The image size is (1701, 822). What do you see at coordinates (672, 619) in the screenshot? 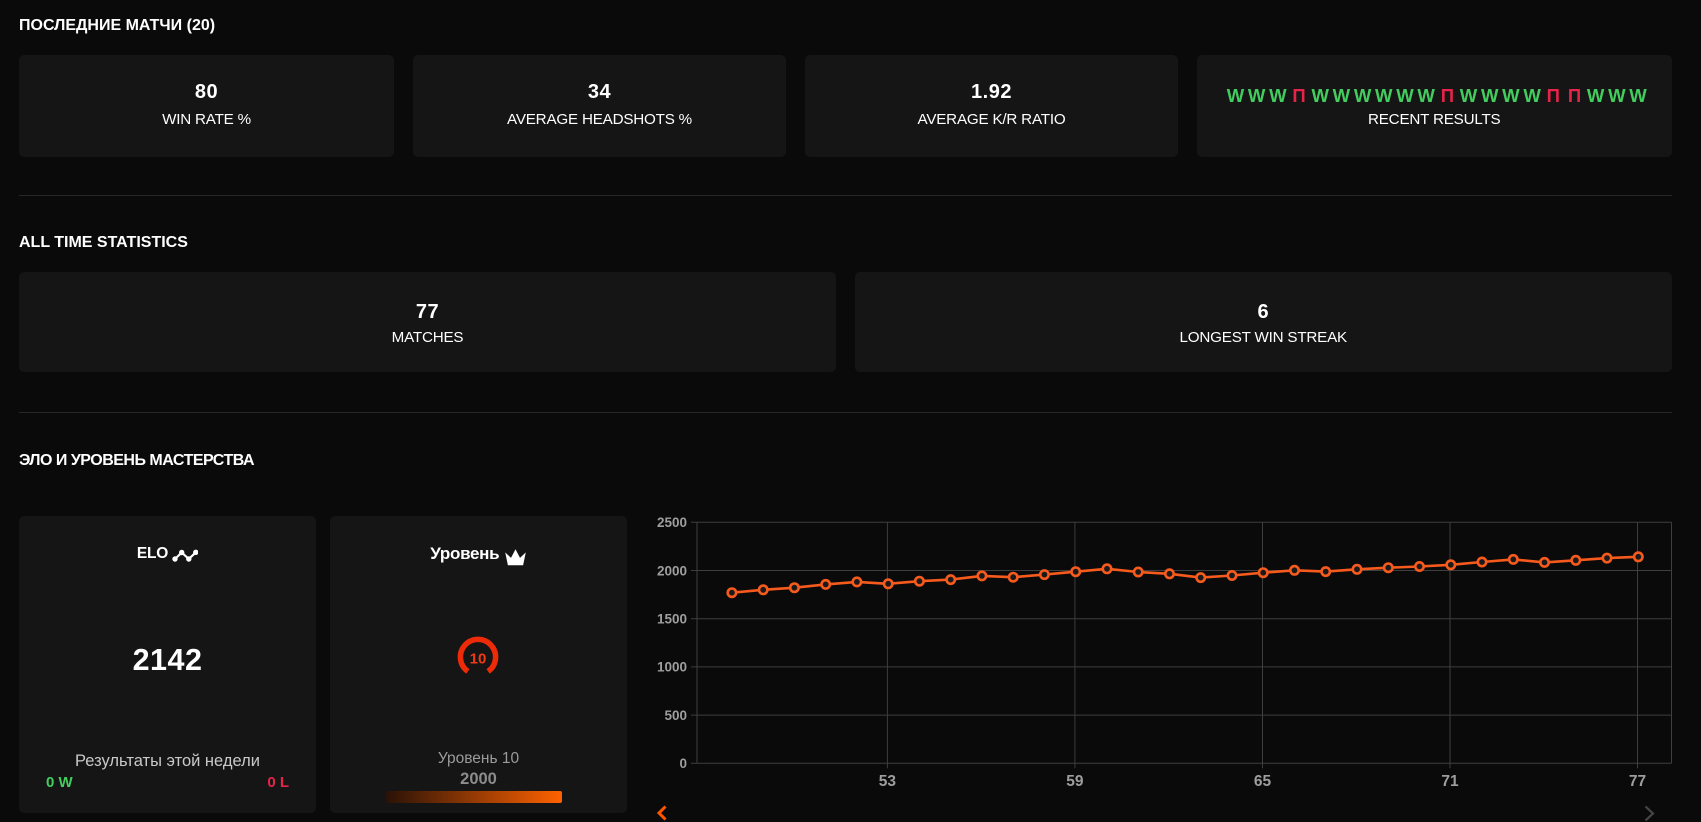
I see `svg-text: 1500` at bounding box center [672, 619].